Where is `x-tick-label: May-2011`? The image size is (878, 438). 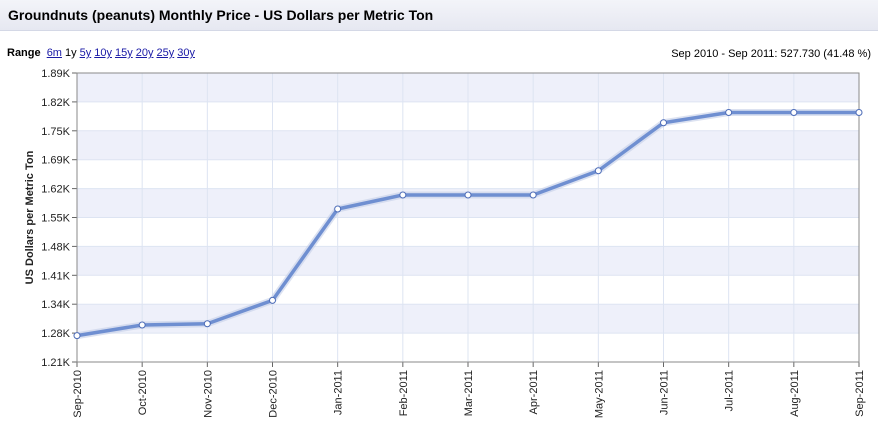 x-tick-label: May-2011 is located at coordinates (599, 394).